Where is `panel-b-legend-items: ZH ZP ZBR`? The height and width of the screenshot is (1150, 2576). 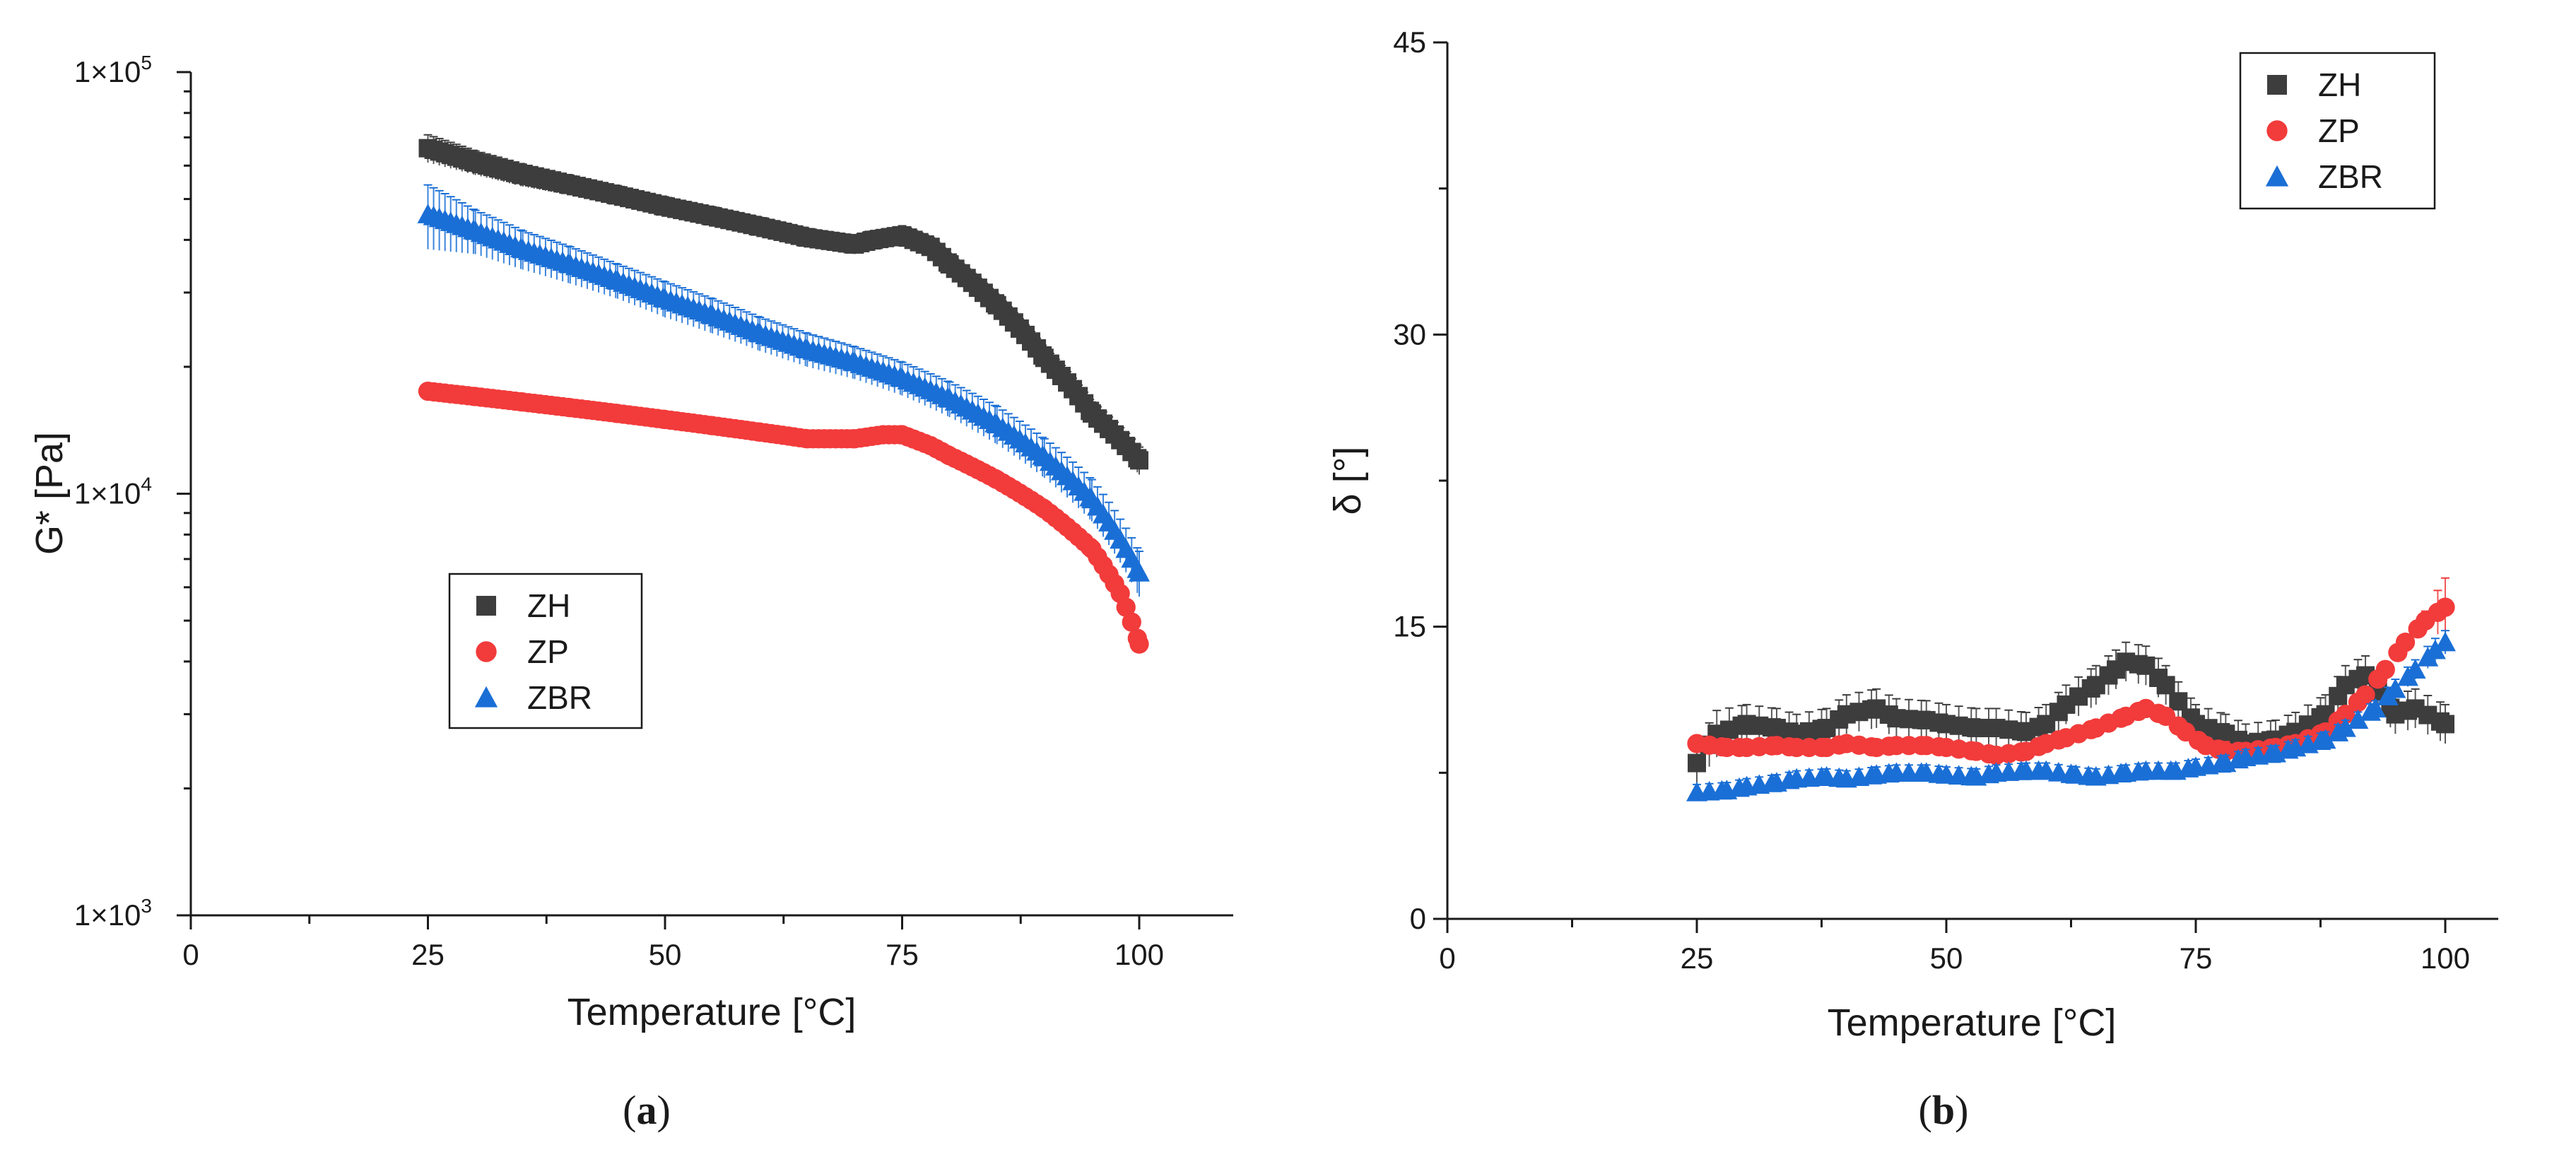
panel-b-legend-items: ZH ZP ZBR is located at coordinates (2324, 130).